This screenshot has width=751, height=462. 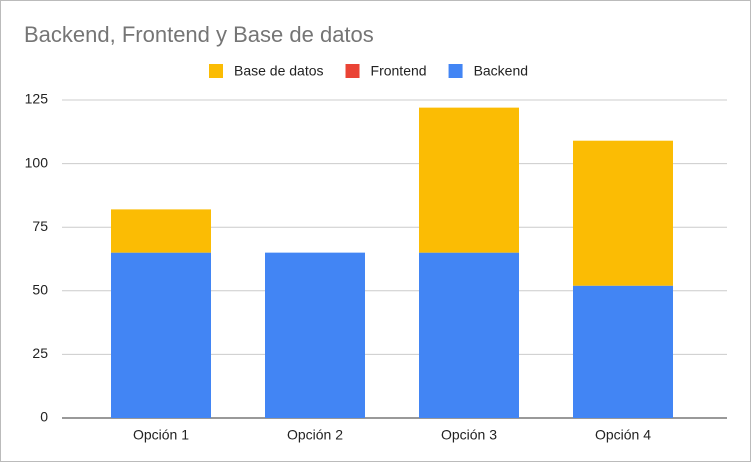 What do you see at coordinates (161, 435) in the screenshot?
I see `x-tick-label: Opción 1` at bounding box center [161, 435].